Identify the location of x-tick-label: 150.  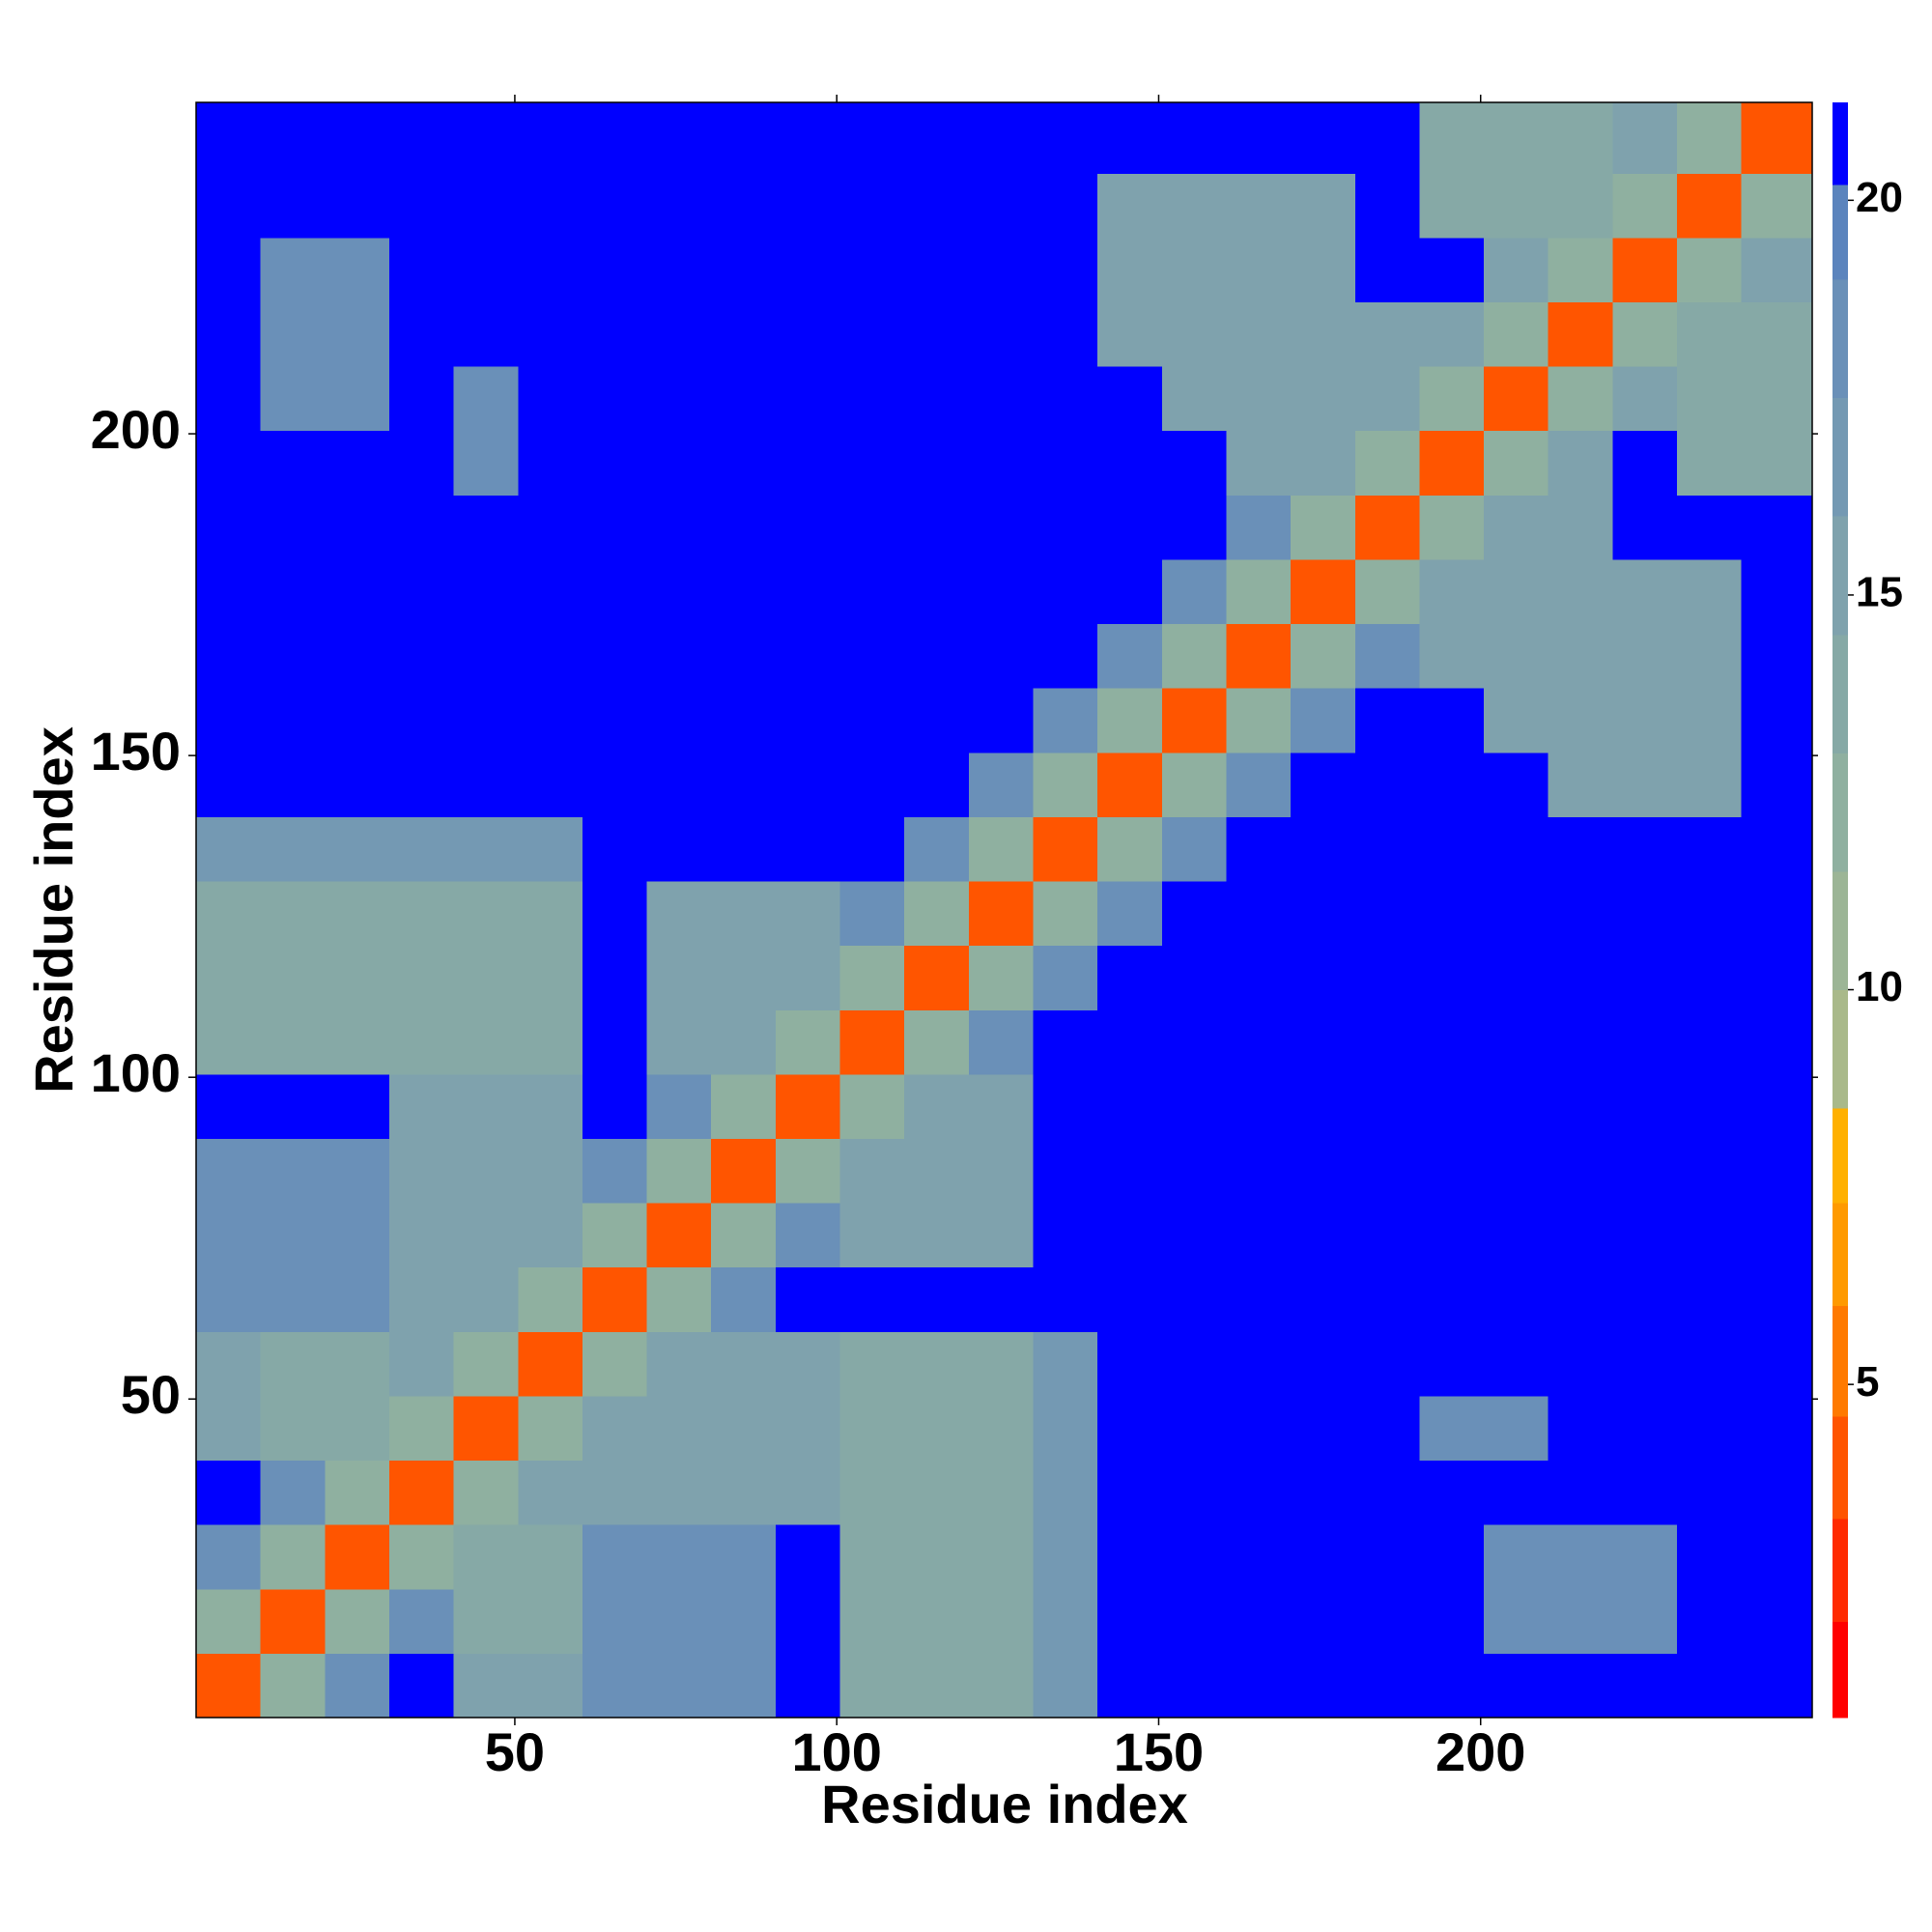
(1159, 1751).